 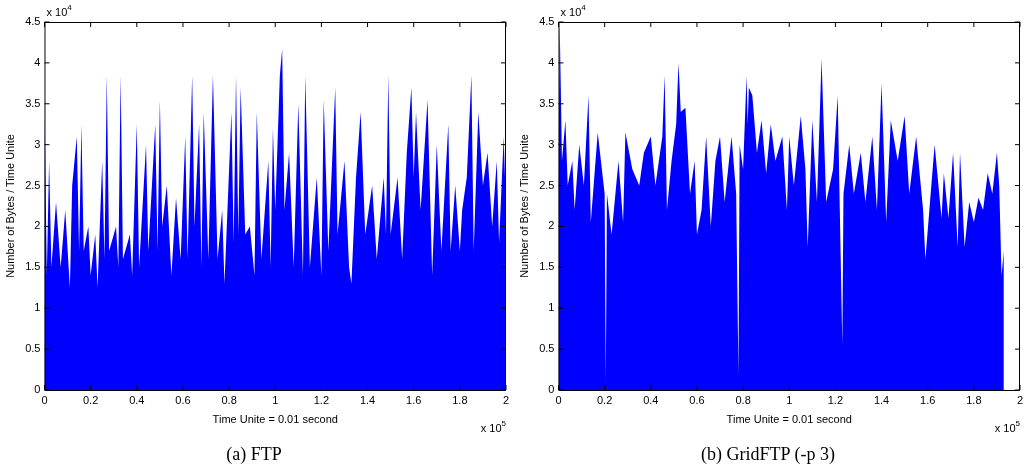 What do you see at coordinates (254, 454) in the screenshot?
I see `text: (a) FTP` at bounding box center [254, 454].